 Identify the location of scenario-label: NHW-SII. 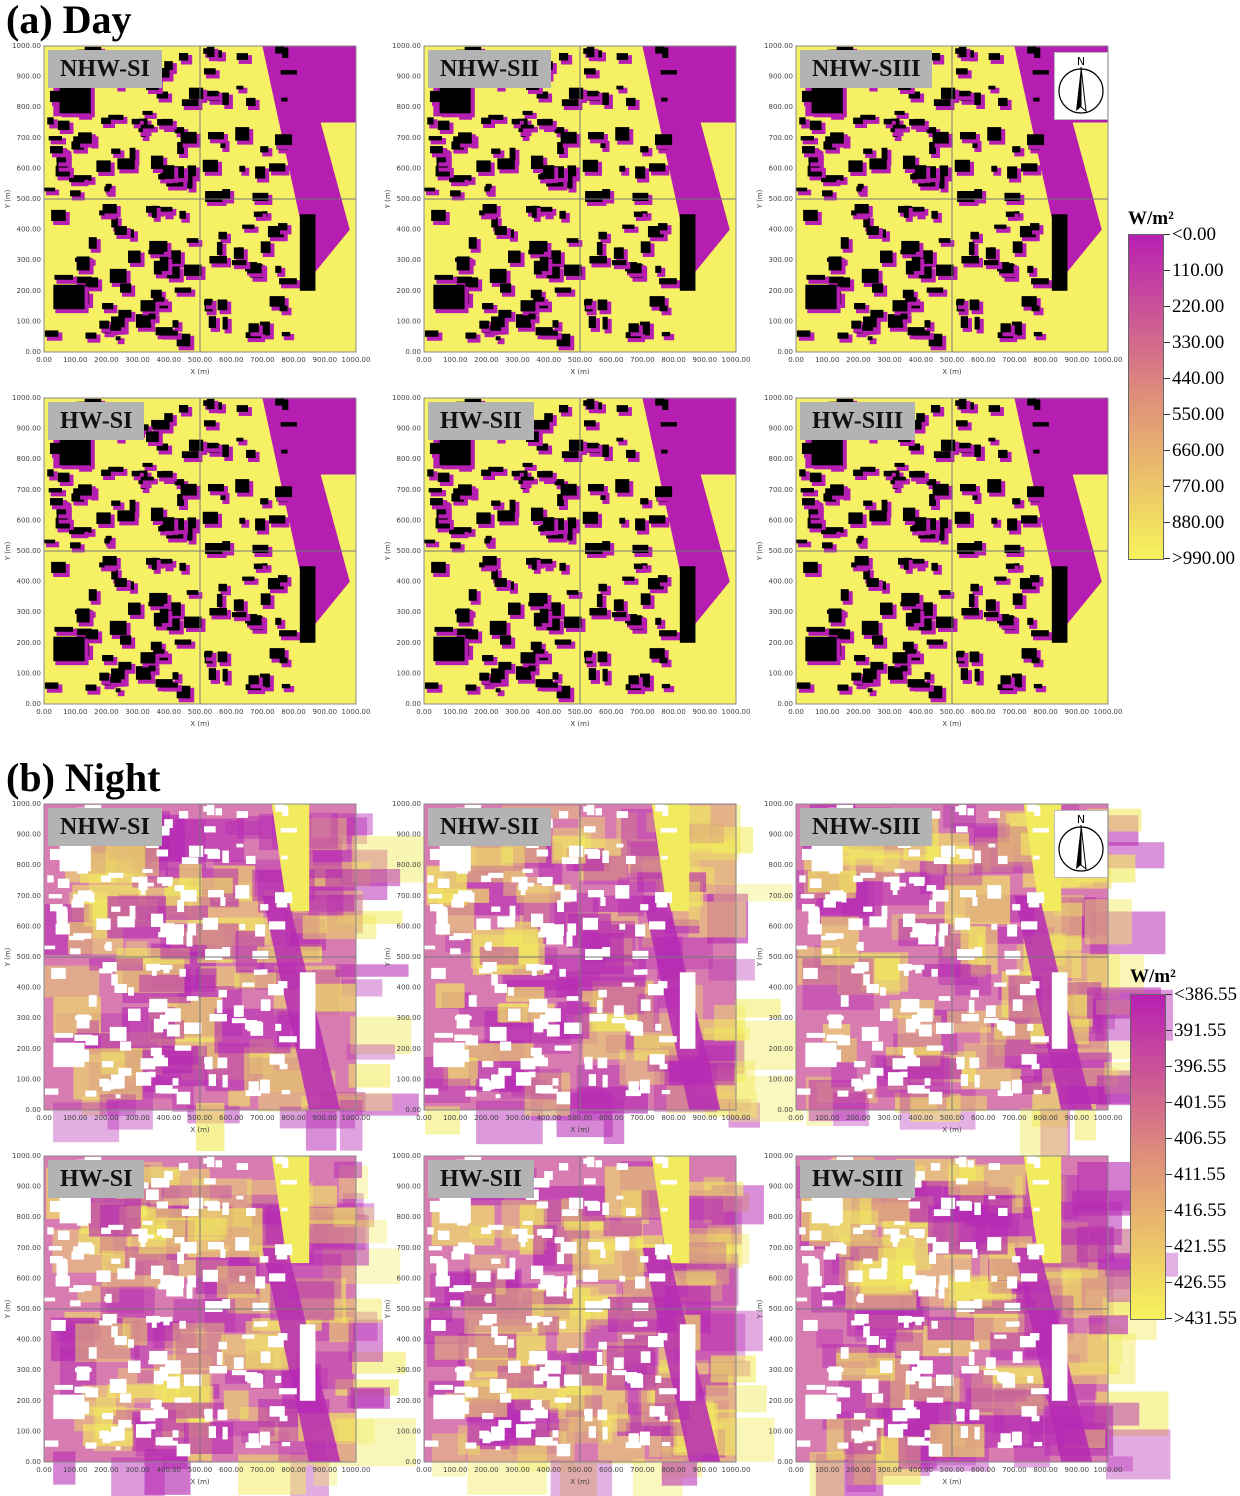
(490, 69).